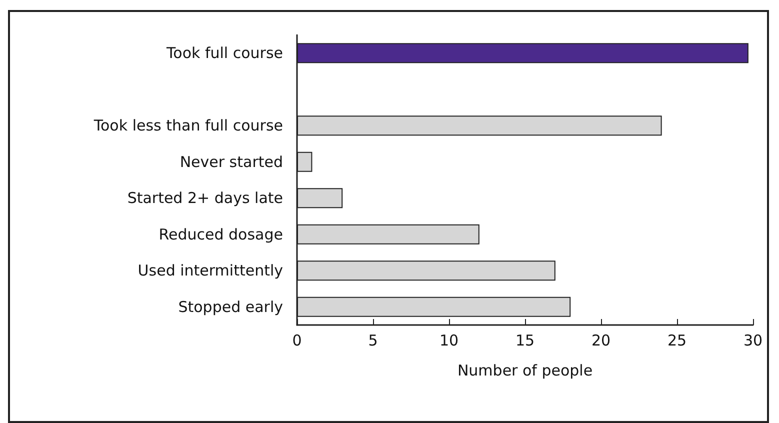 The image size is (779, 423). I want to click on y-tick-label: Stopped early, so click(231, 307).